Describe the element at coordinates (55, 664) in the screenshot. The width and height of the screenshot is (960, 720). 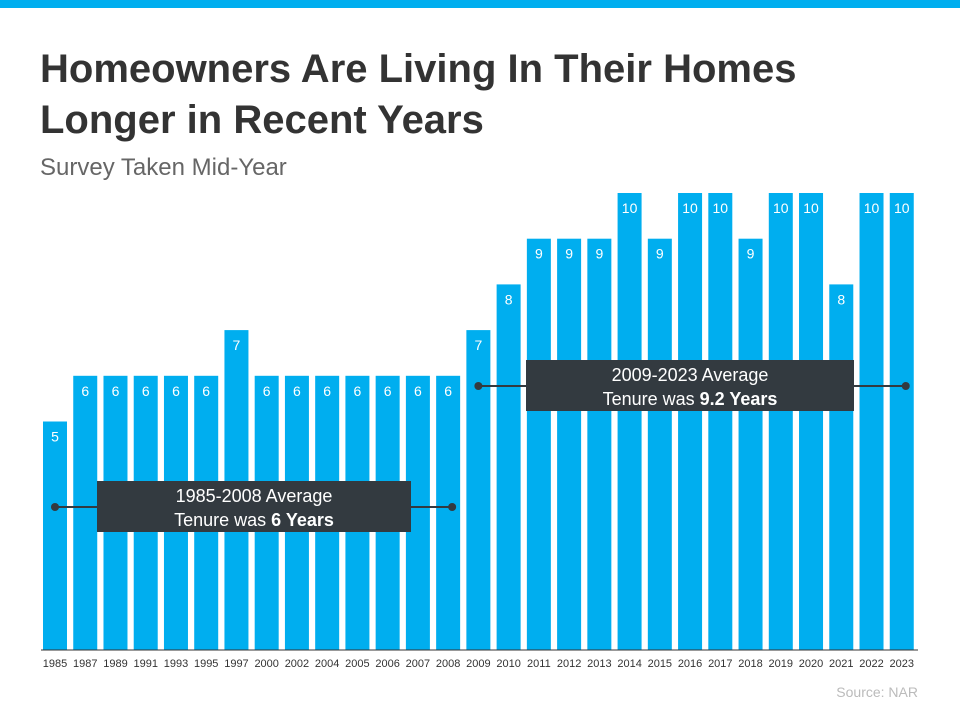
I see `x-tick-label: 1985` at that location.